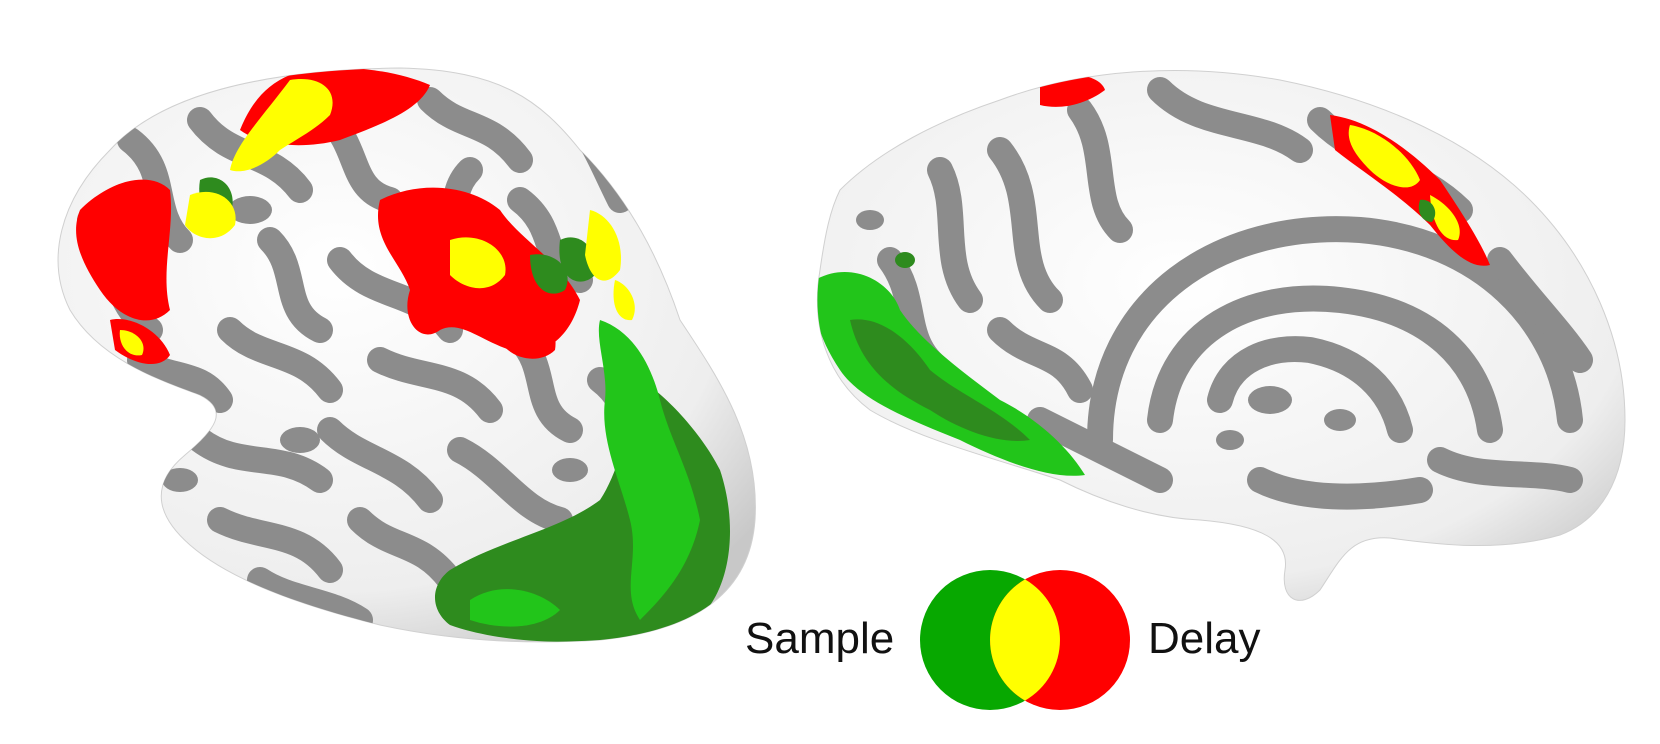  I want to click on legend-sample-label: Sample, so click(820, 638).